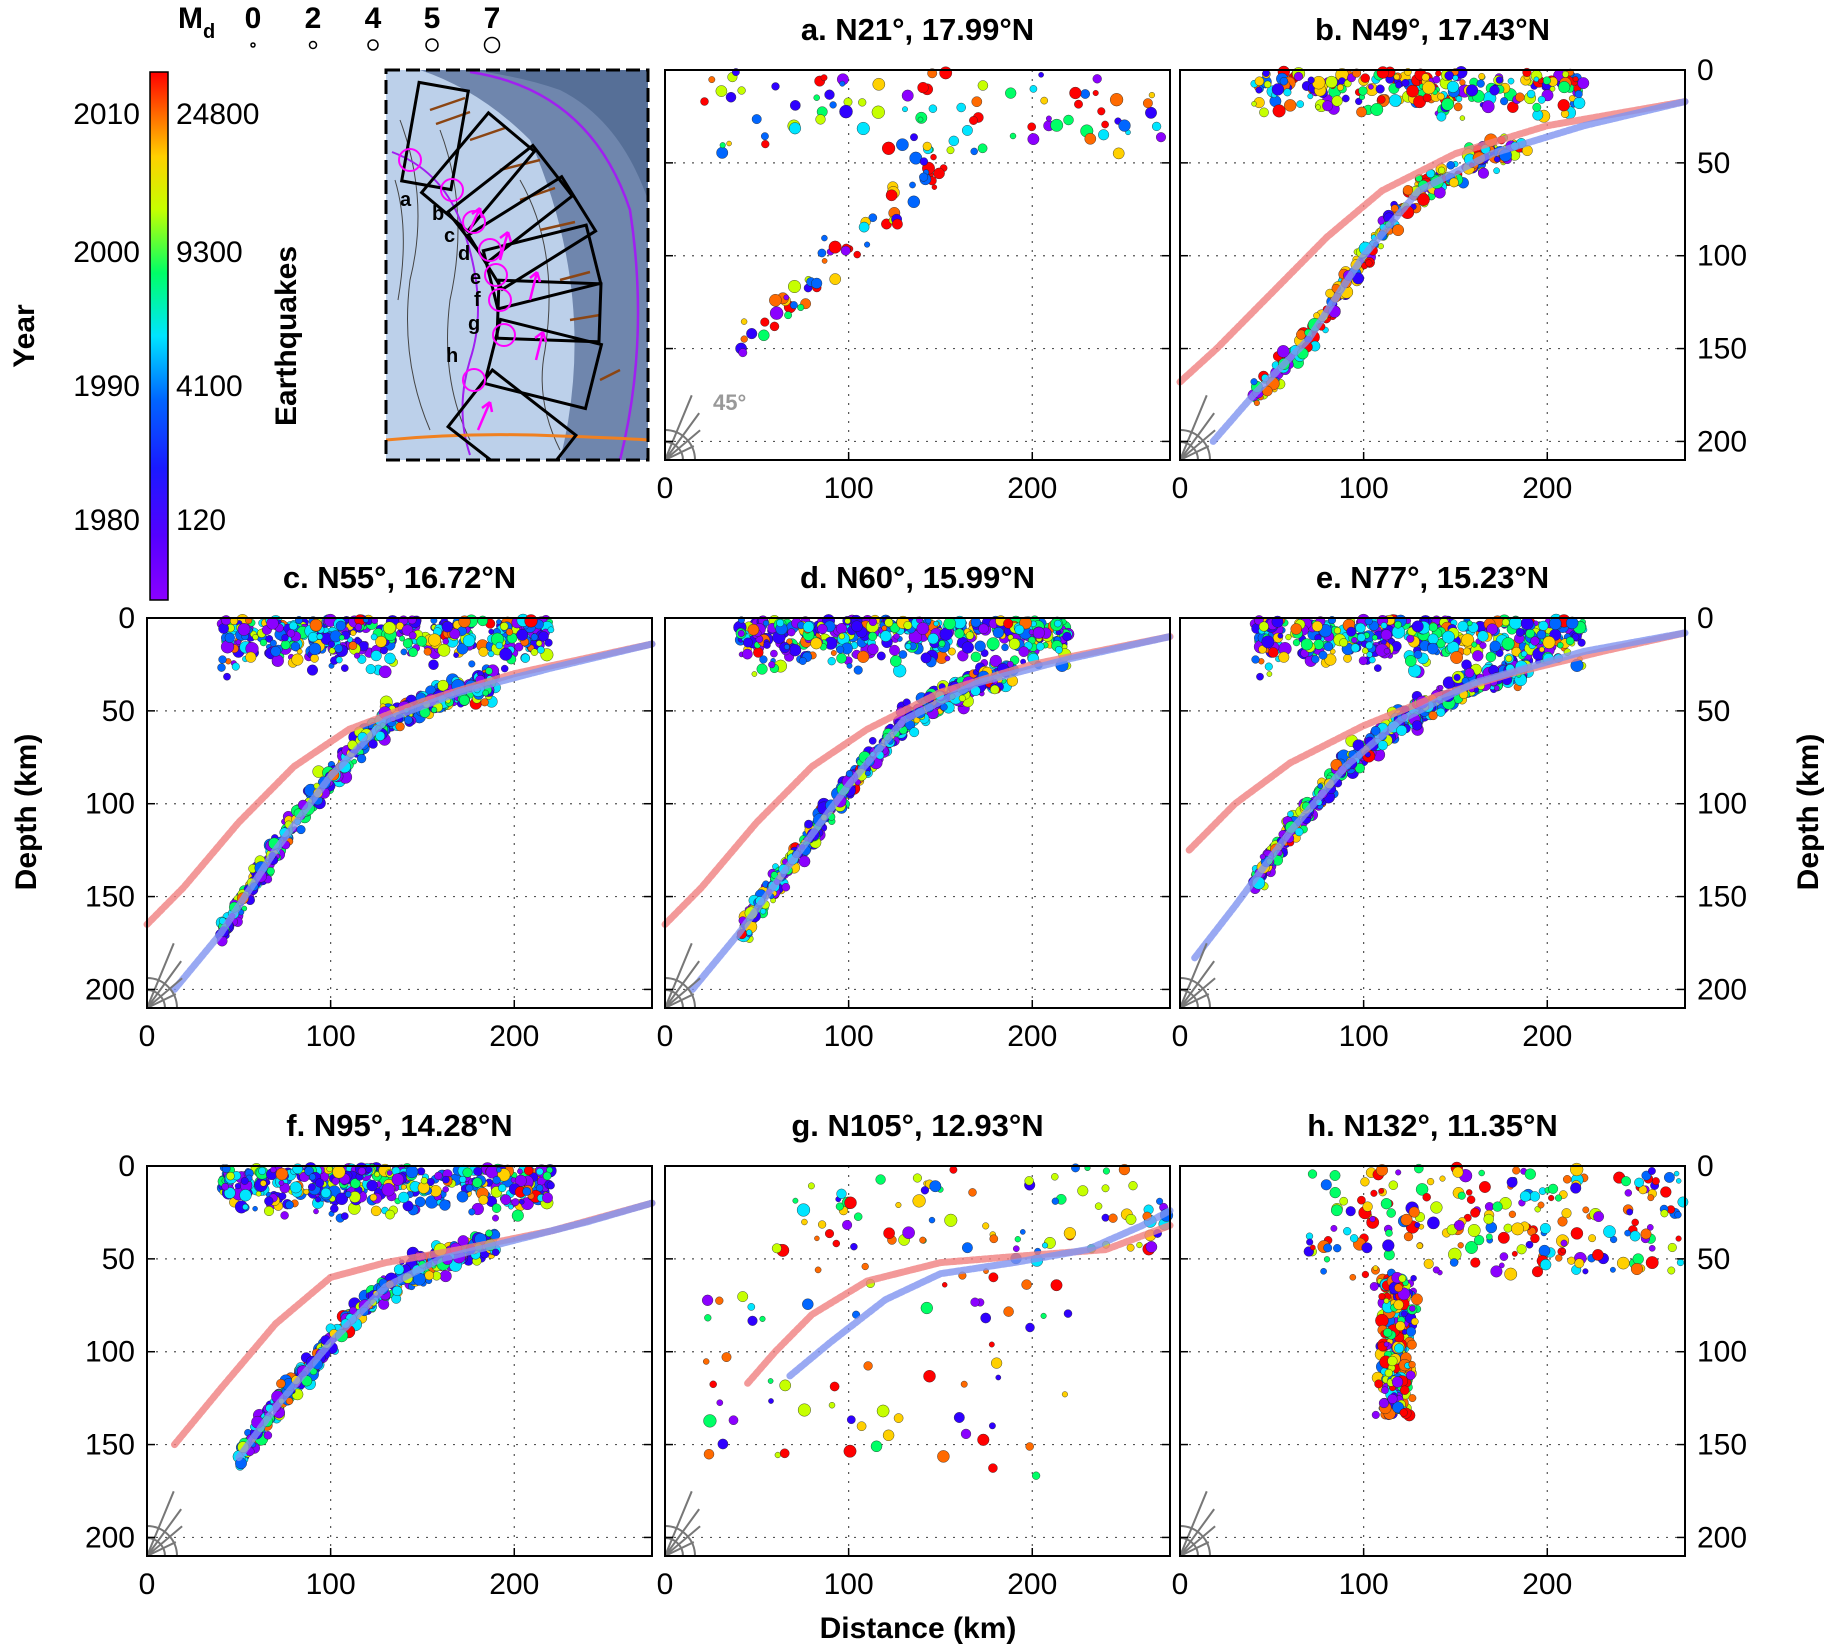 The width and height of the screenshot is (1831, 1652). I want to click on angle-arc, so click(674, 451).